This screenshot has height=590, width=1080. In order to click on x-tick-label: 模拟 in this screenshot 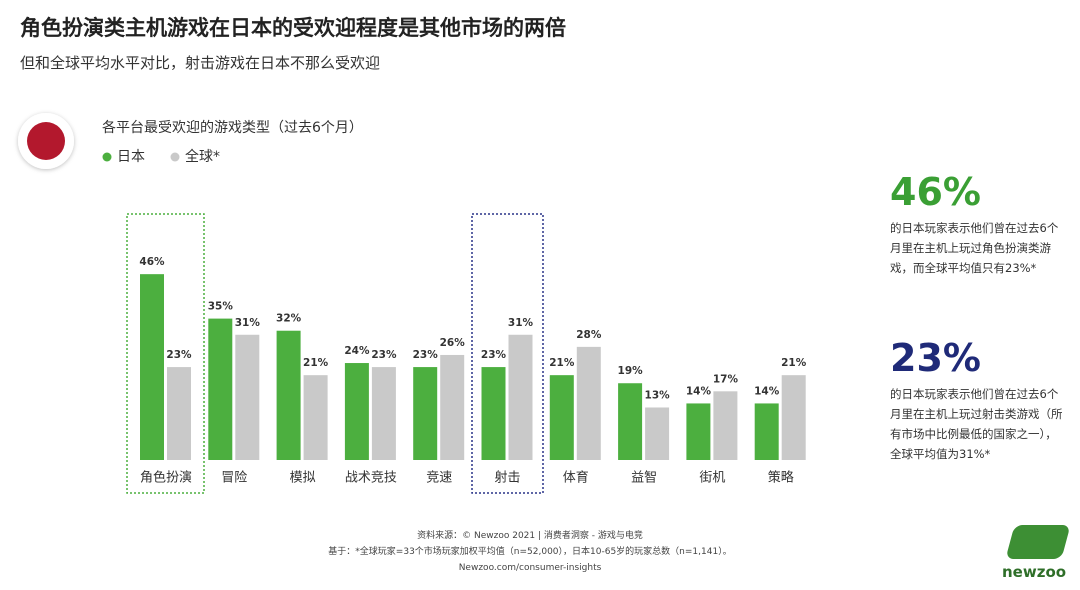, I will do `click(303, 478)`.